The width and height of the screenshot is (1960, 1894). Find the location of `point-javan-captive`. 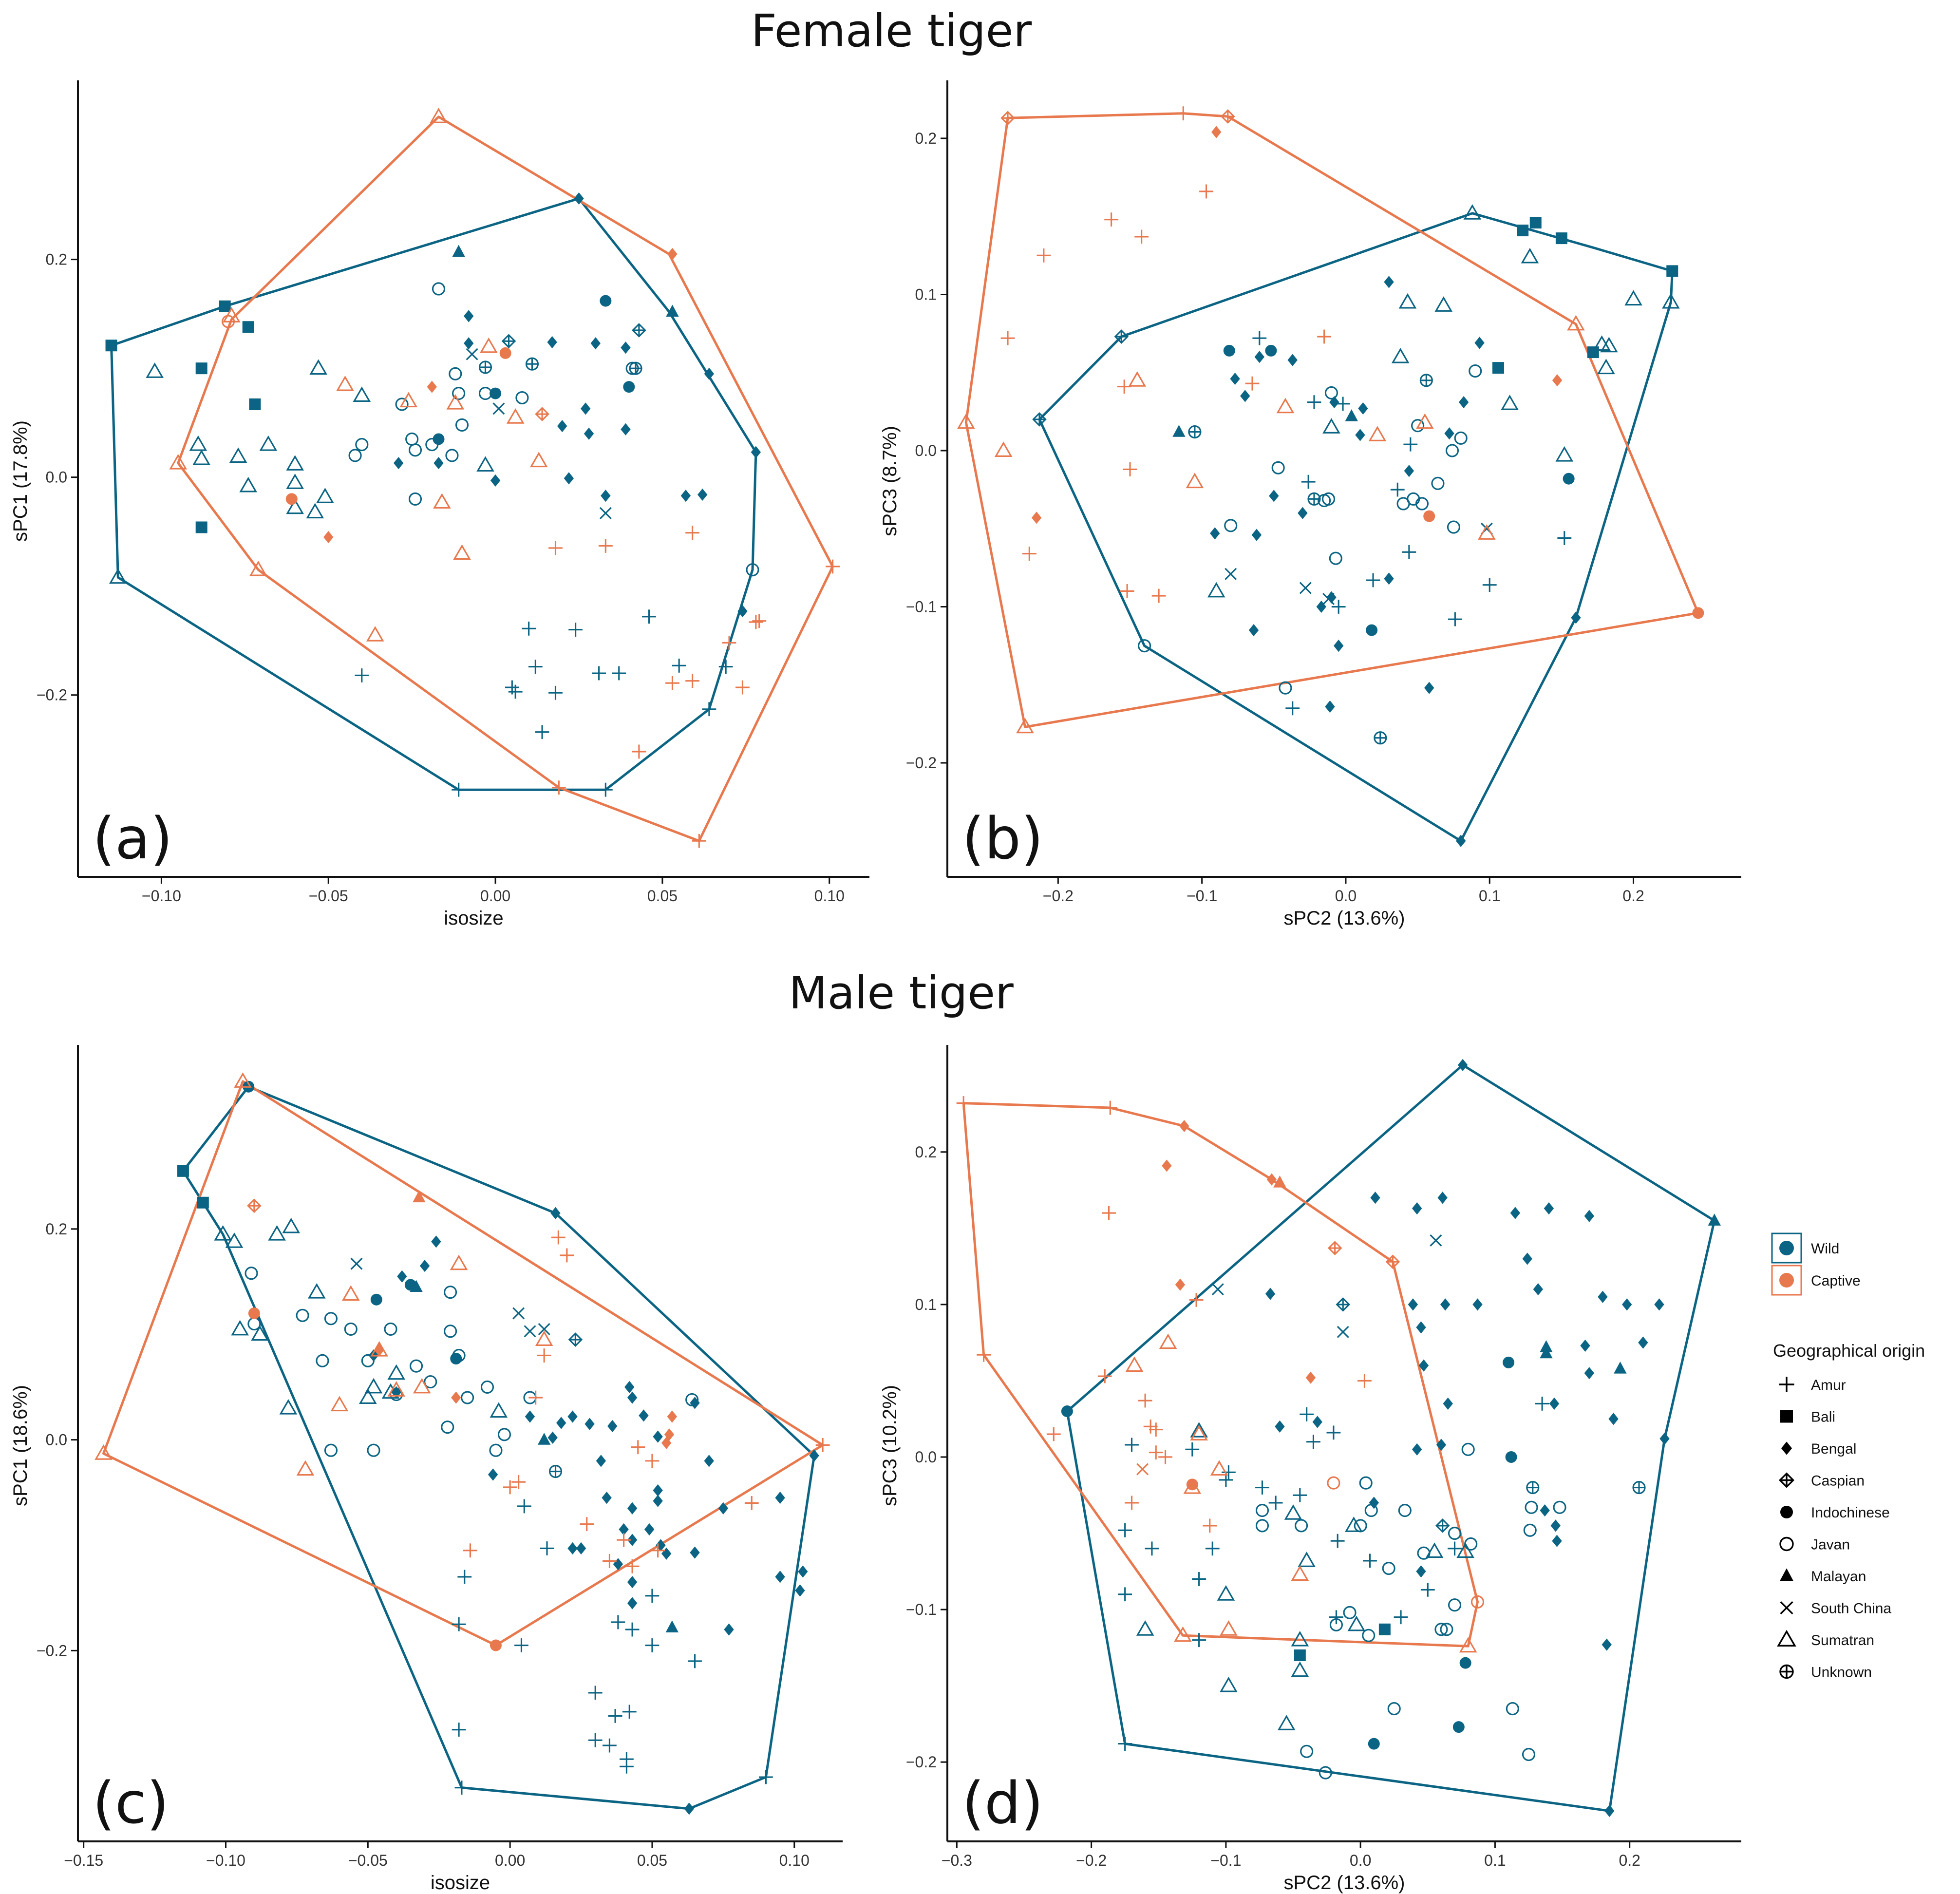

point-javan-captive is located at coordinates (228, 321).